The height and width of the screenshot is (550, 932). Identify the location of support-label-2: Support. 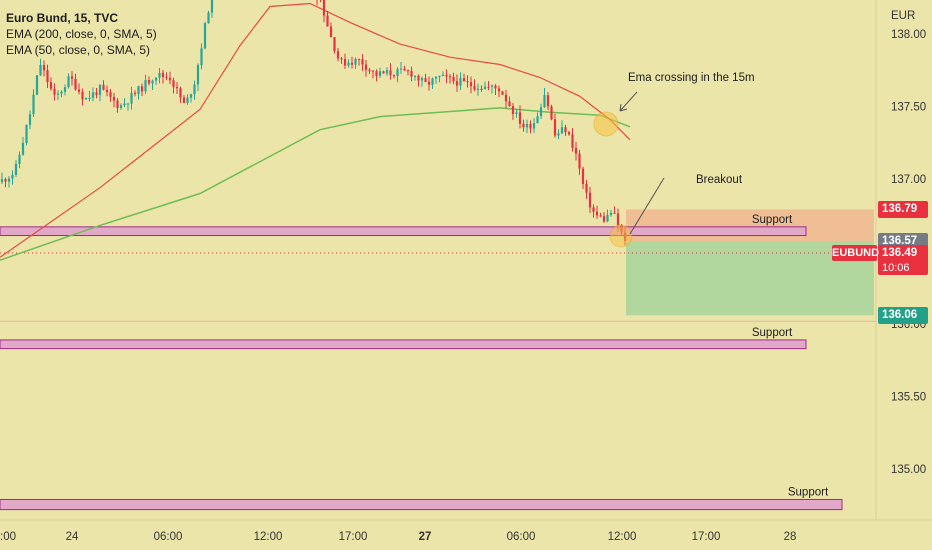
(772, 333).